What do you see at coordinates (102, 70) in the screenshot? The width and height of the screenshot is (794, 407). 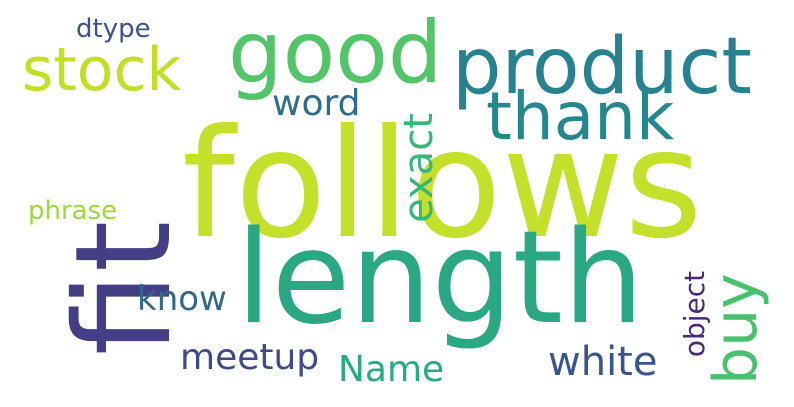 I see `word-stock: stock` at bounding box center [102, 70].